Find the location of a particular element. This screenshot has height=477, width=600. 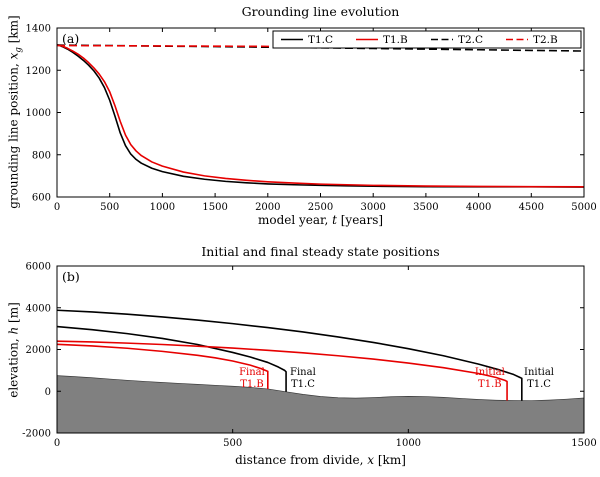

panel-b-label: (b) is located at coordinates (71, 276).